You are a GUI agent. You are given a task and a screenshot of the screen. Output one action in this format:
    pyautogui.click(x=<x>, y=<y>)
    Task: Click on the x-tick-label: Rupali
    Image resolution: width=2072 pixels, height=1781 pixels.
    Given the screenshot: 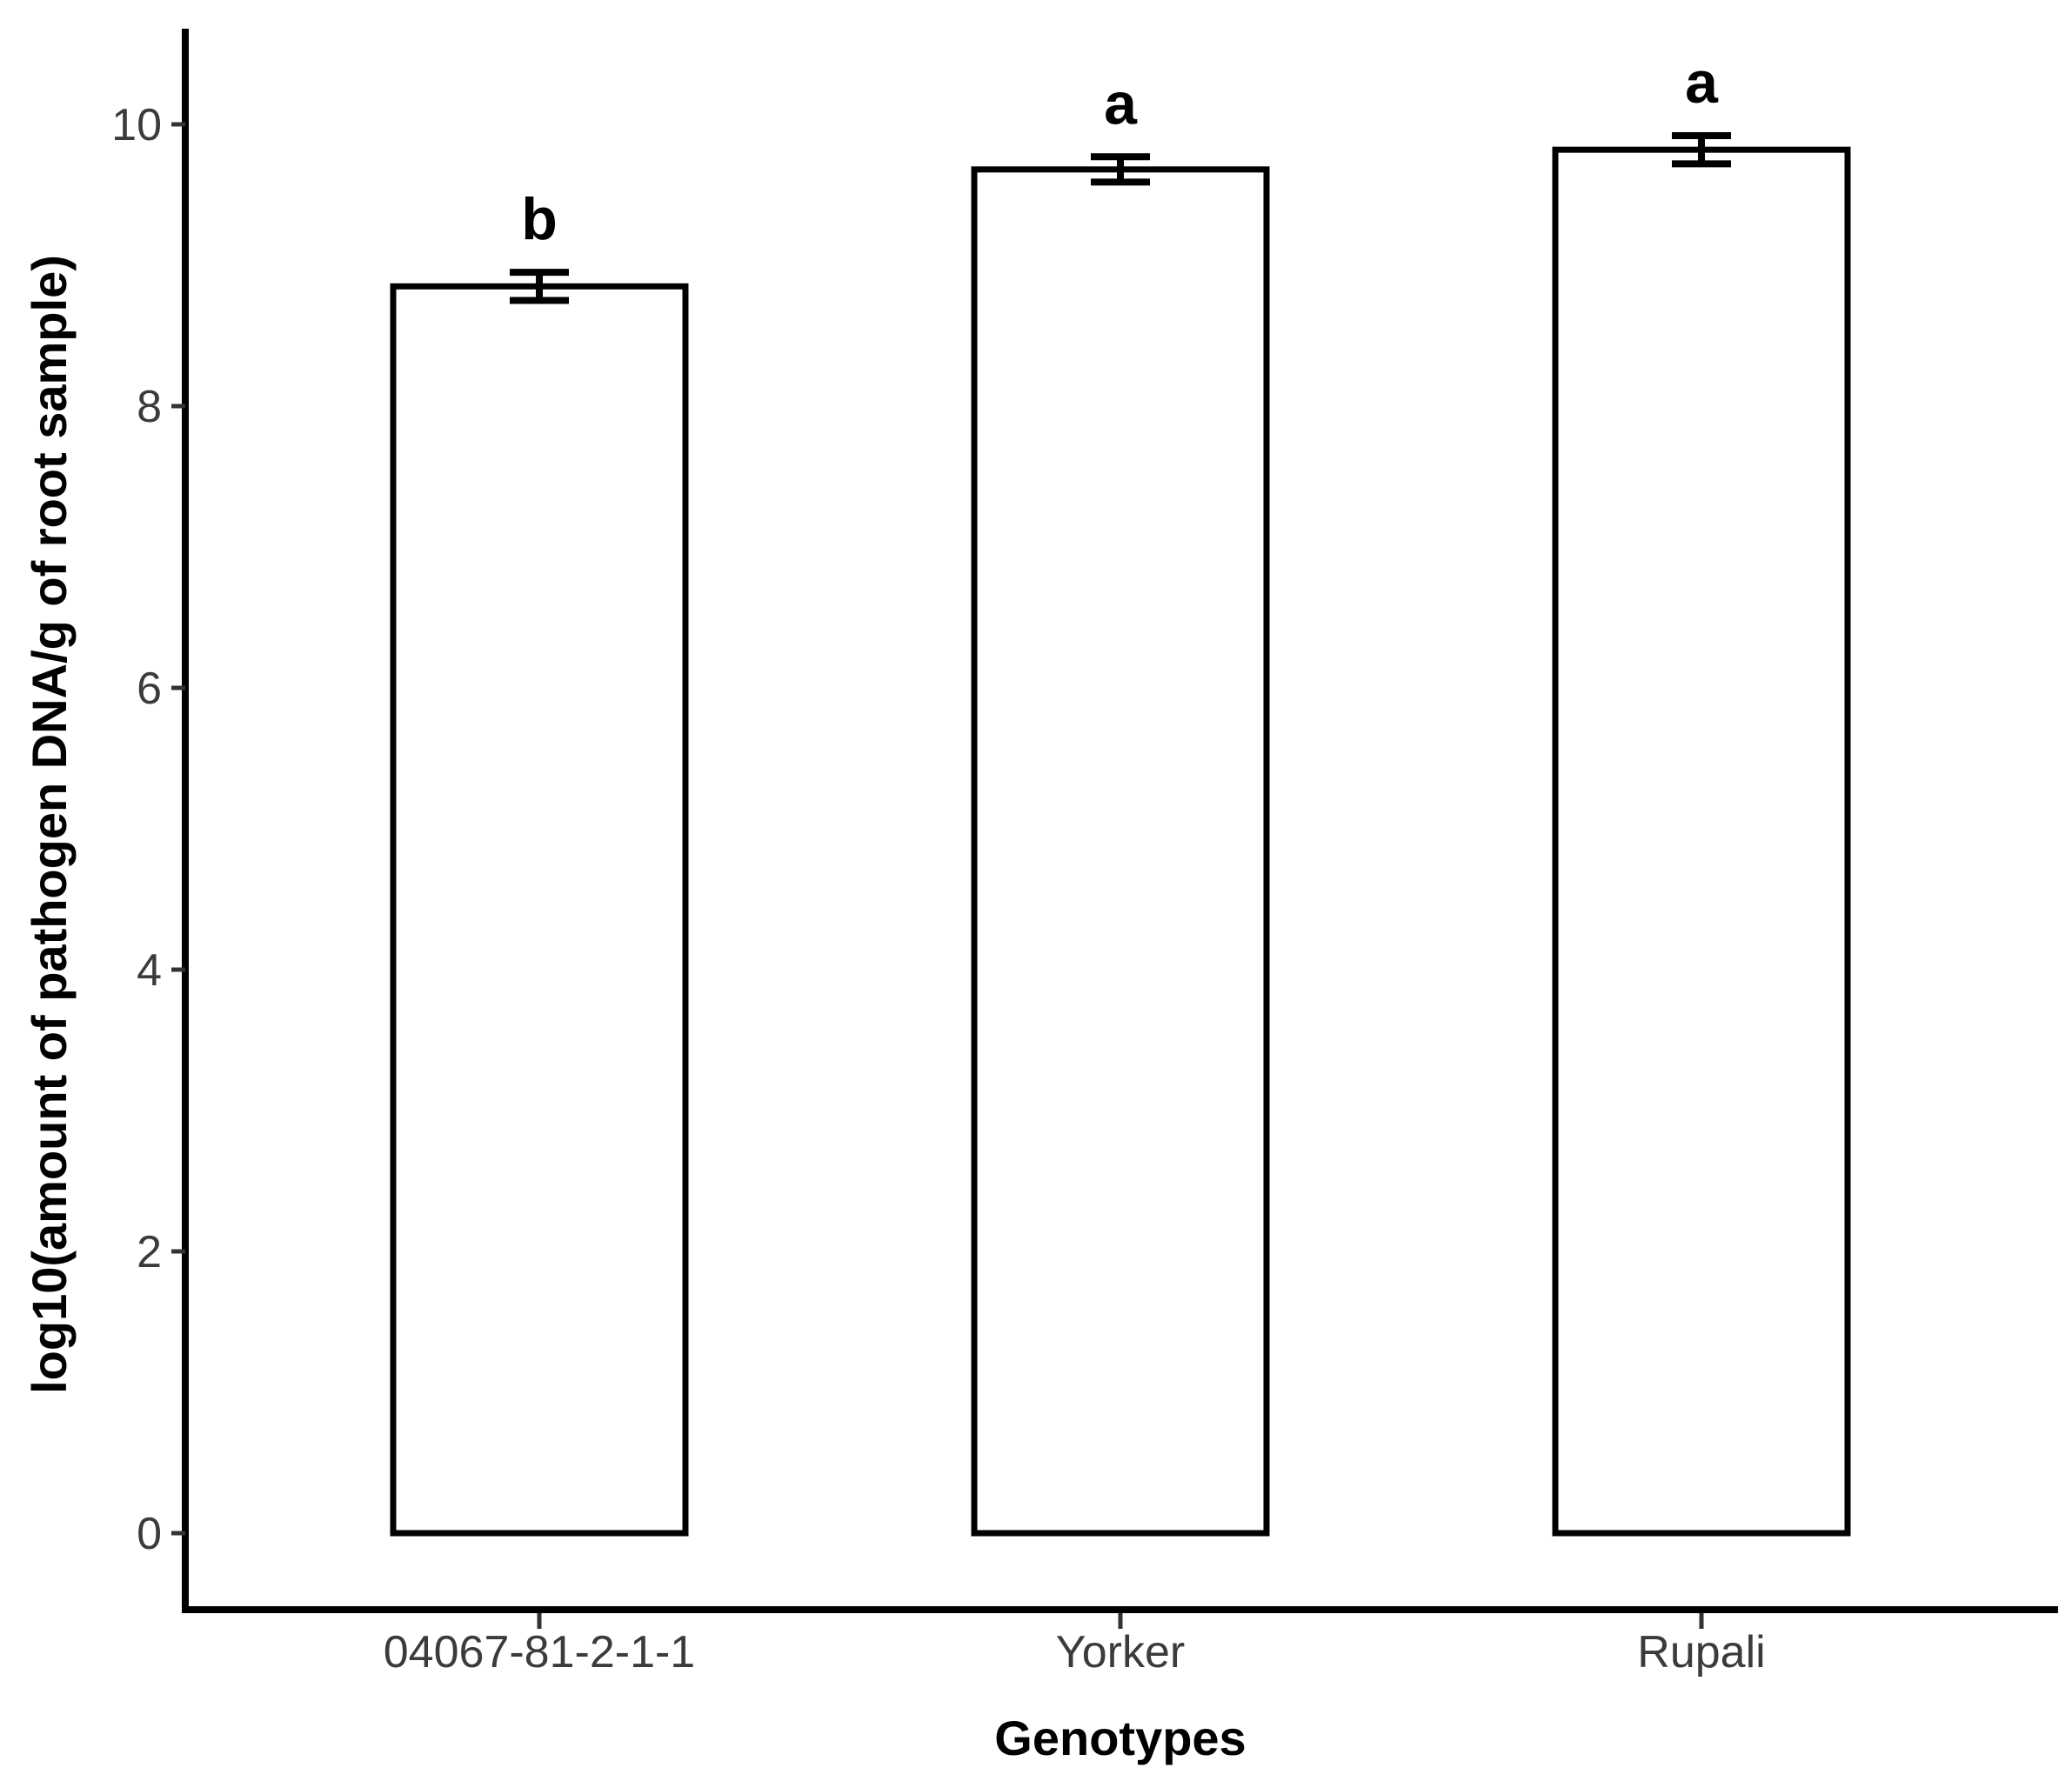 What is the action you would take?
    pyautogui.click(x=1701, y=1652)
    